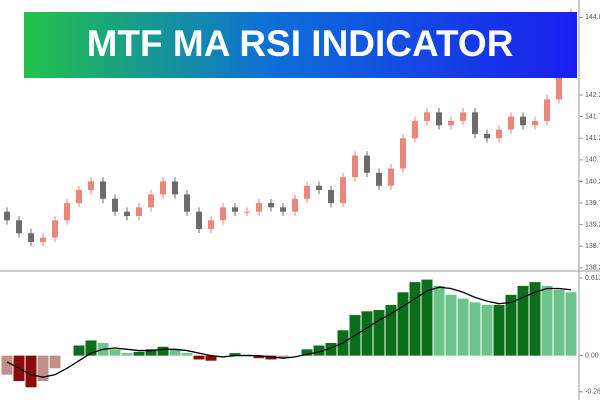 Image resolution: width=600 pixels, height=405 pixels. What do you see at coordinates (592, 17) in the screenshot?
I see `y-tick-label: 144.0` at bounding box center [592, 17].